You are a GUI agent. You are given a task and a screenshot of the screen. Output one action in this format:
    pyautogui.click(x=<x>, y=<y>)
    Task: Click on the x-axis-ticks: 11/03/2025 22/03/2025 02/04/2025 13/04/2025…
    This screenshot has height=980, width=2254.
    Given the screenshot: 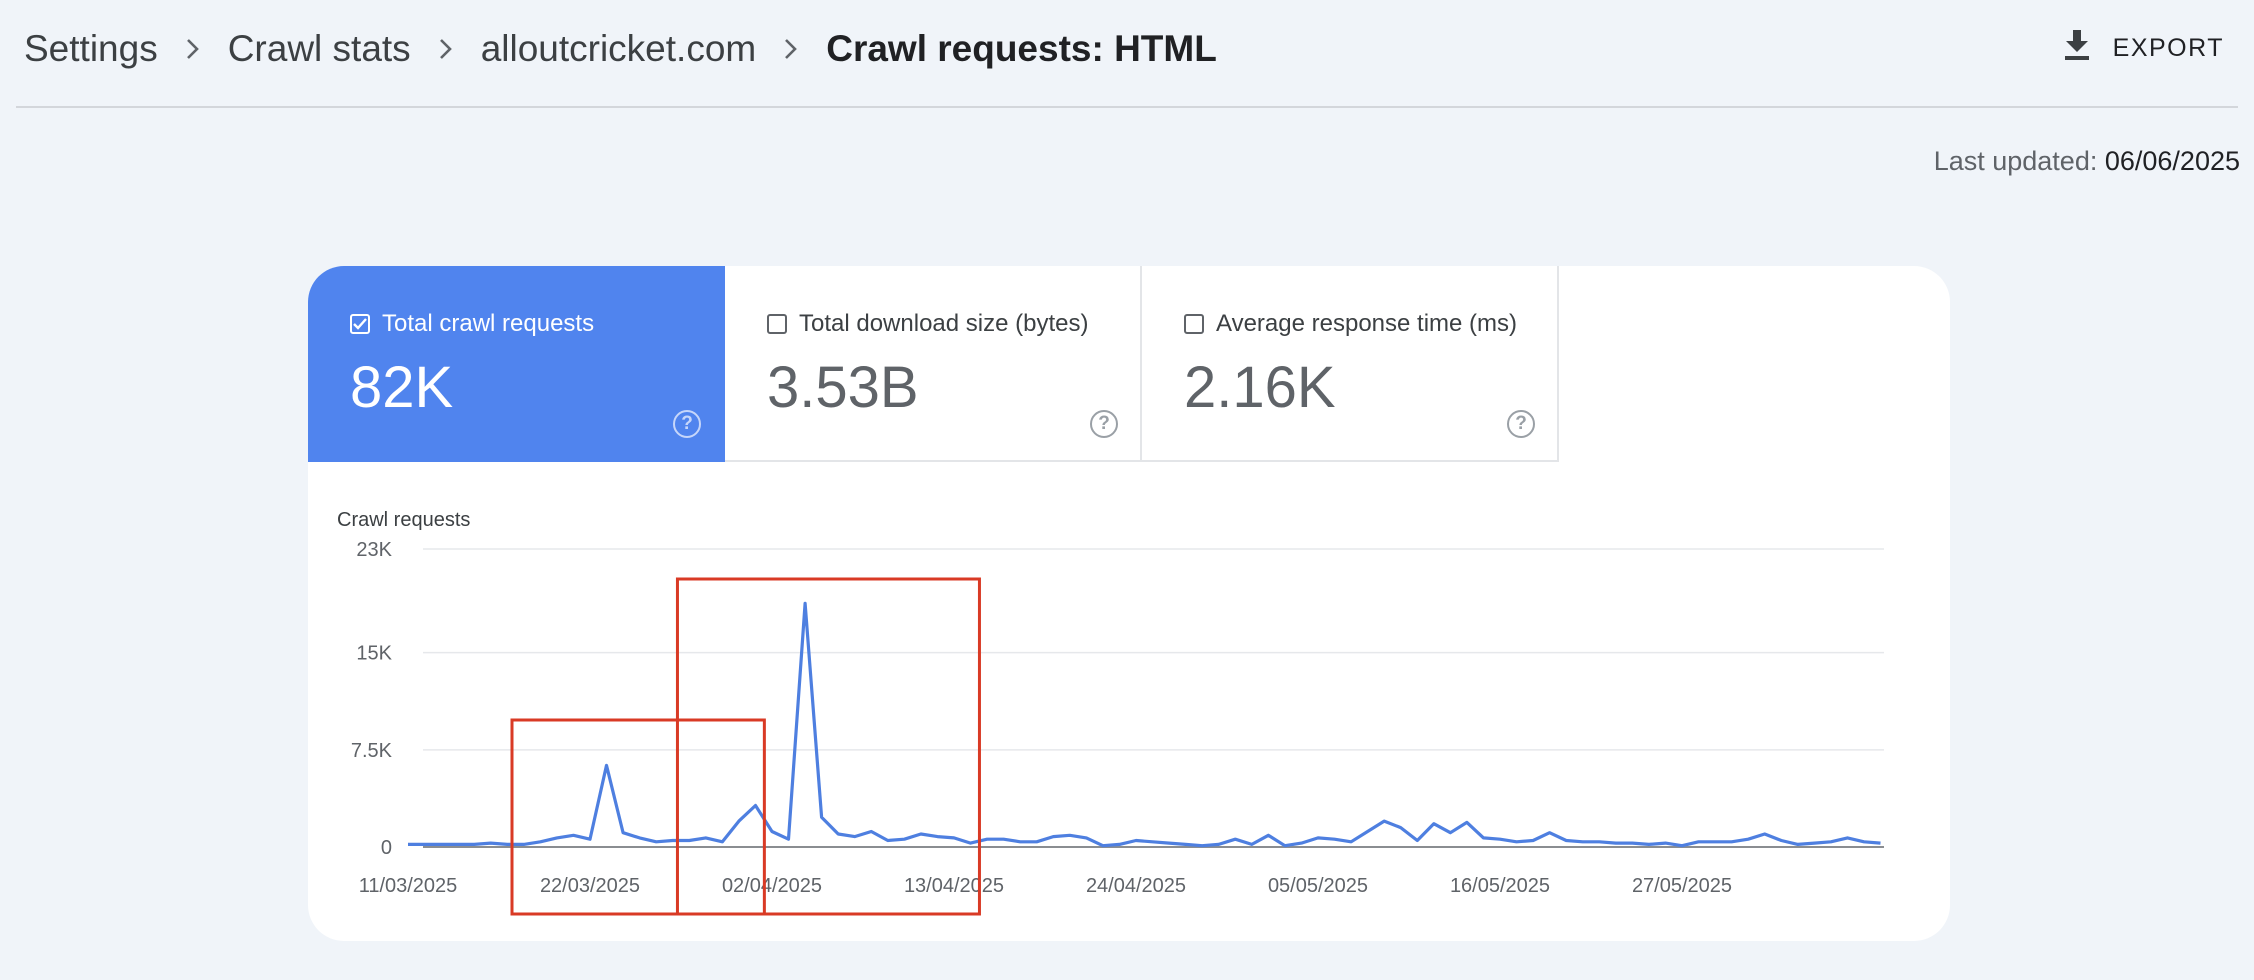 What is the action you would take?
    pyautogui.click(x=1045, y=886)
    